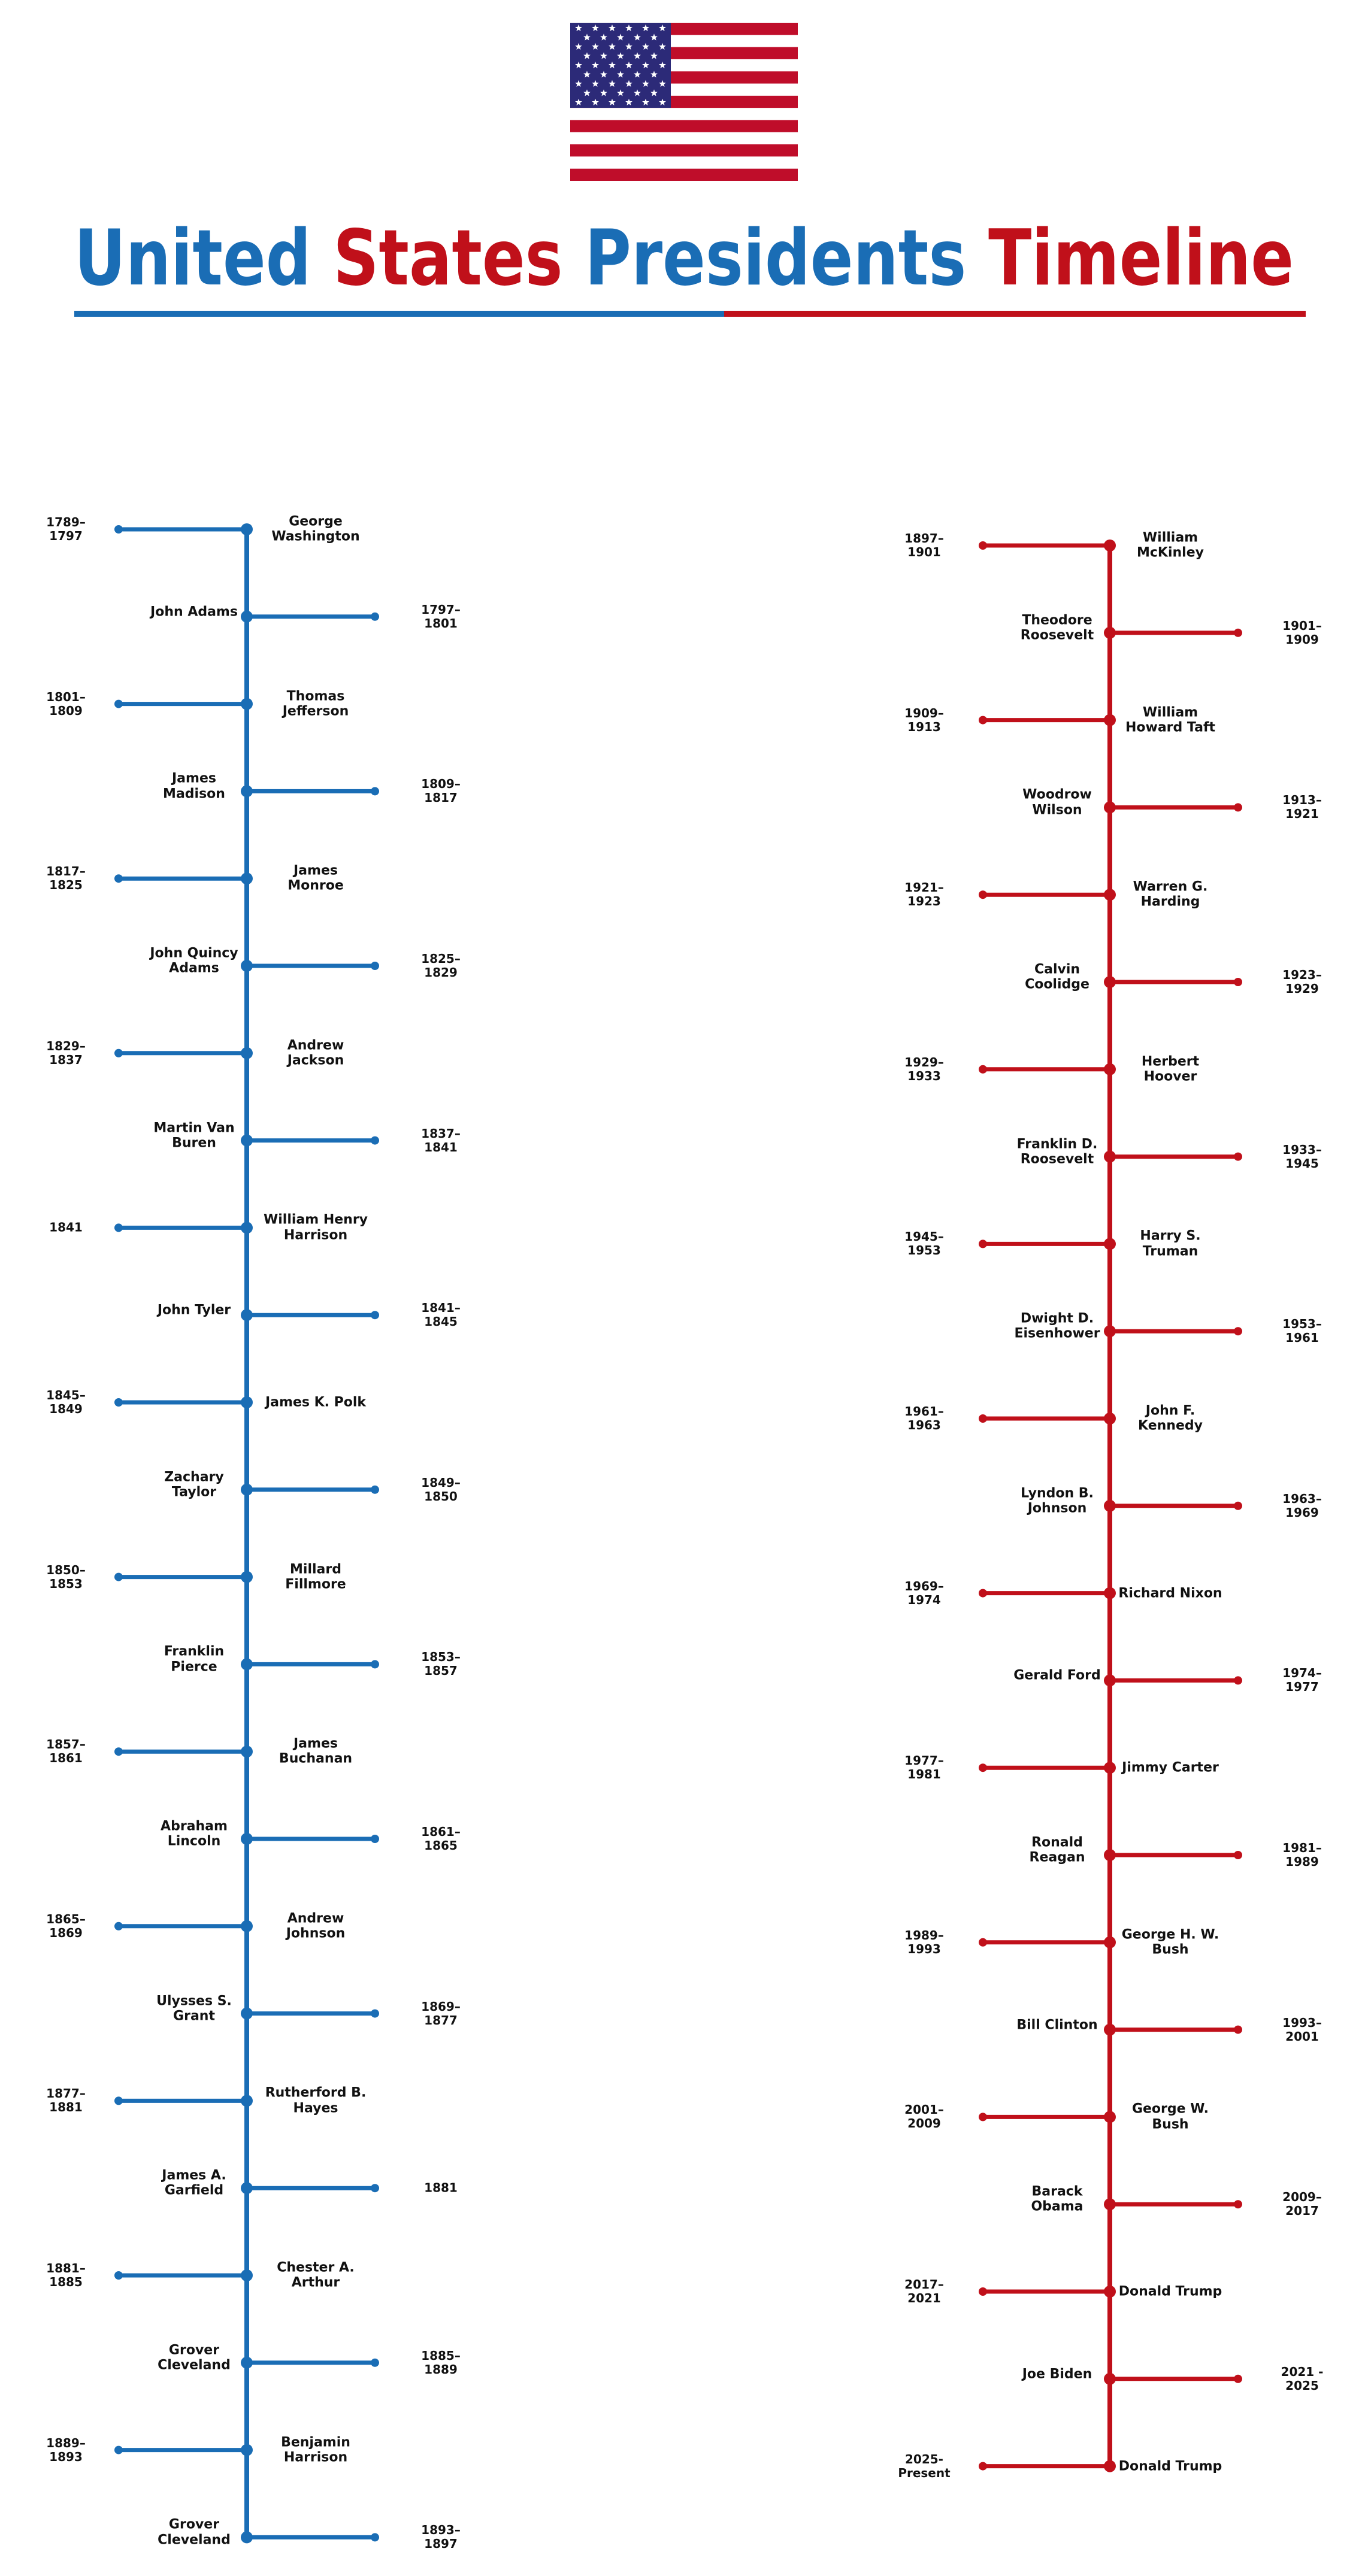 The width and height of the screenshot is (1368, 2576). What do you see at coordinates (924, 1767) in the screenshot?
I see `term-years: 1977–1981` at bounding box center [924, 1767].